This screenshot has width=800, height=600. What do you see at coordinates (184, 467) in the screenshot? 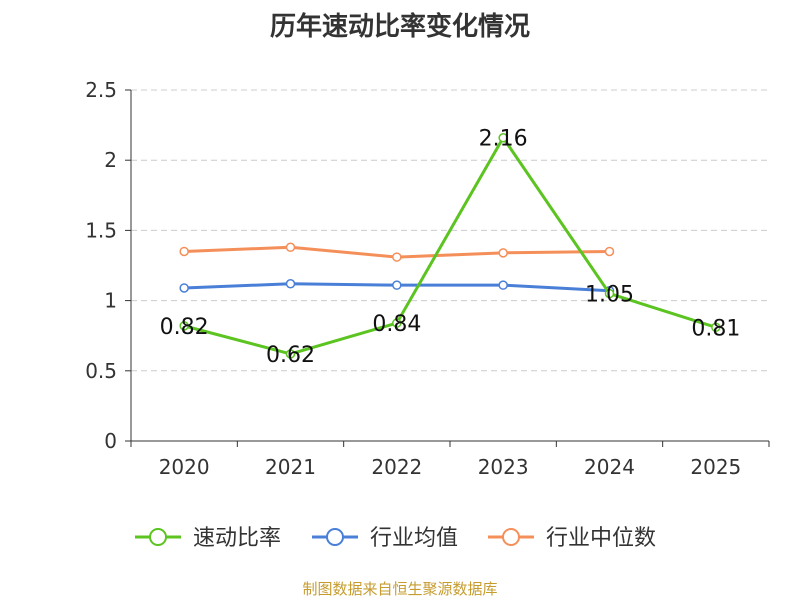
I see `x-tick-label: 2020` at bounding box center [184, 467].